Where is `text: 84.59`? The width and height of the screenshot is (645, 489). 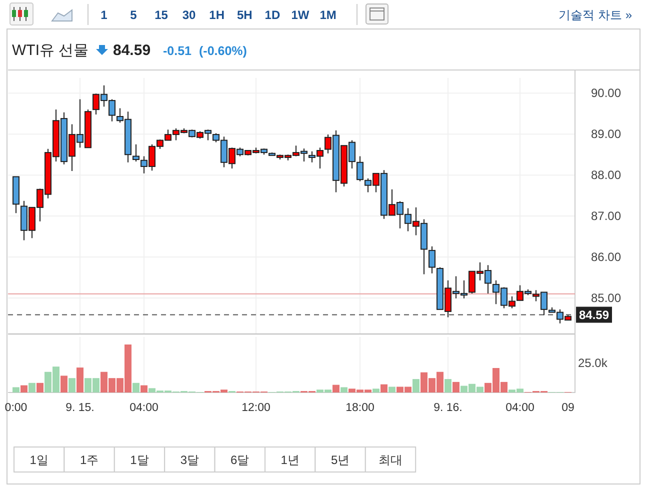
text: 84.59 is located at coordinates (132, 50).